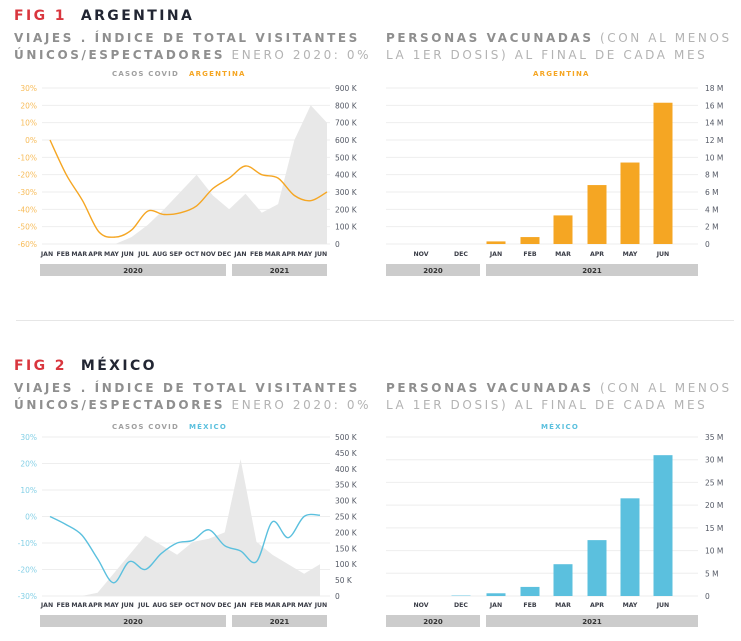 This screenshot has height=641, width=741. Describe the element at coordinates (712, 227) in the screenshot. I see `y-axis-tick: 2 M` at that location.